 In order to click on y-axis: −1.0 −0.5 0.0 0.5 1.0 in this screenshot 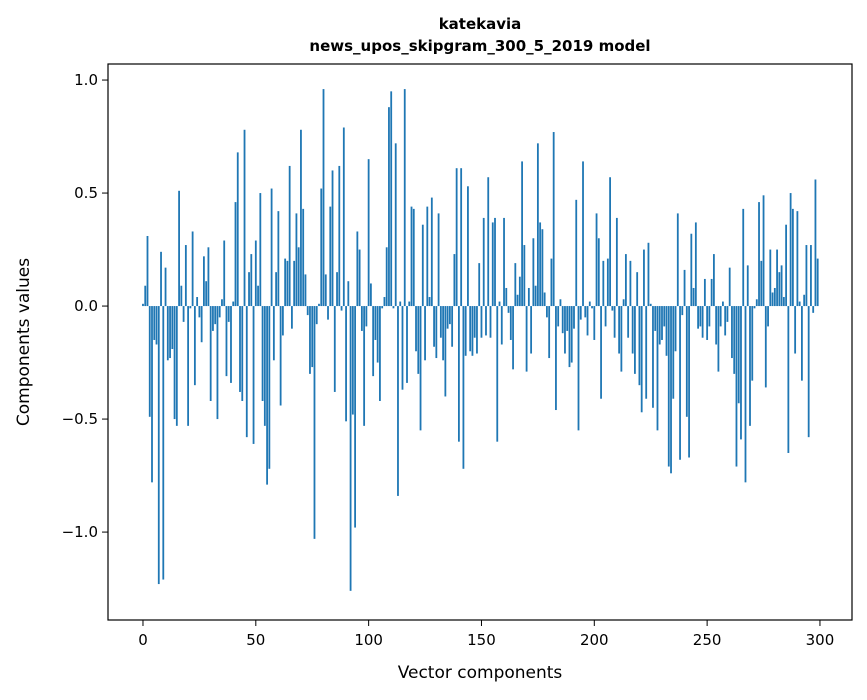, I will do `click(85, 306)`.